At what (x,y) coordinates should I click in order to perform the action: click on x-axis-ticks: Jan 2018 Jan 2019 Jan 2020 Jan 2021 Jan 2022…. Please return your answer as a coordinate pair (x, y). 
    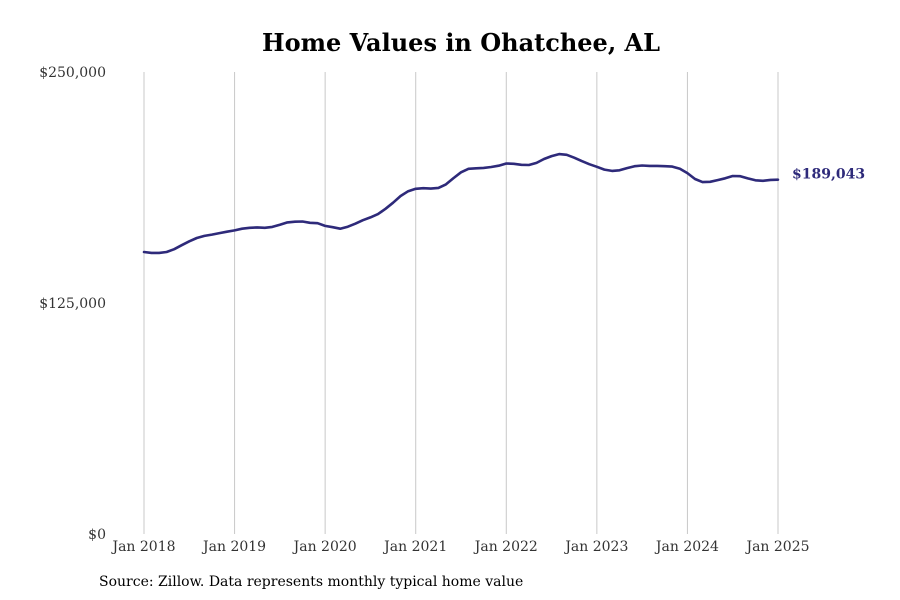
    Looking at the image, I should click on (459, 547).